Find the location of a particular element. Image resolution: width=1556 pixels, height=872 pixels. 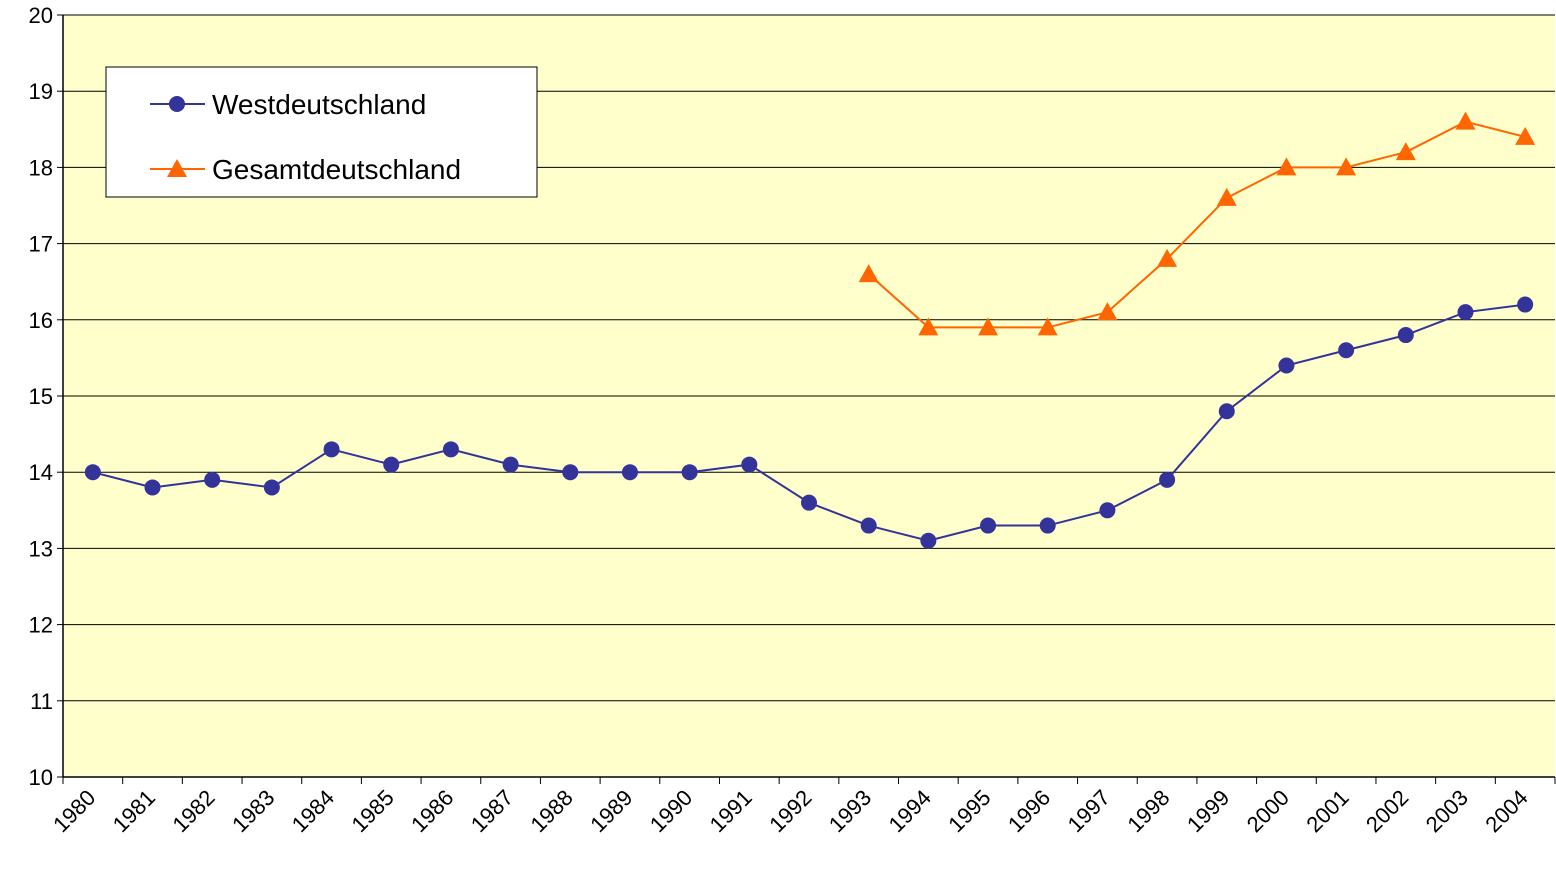

x-tick-label: 1996 is located at coordinates (1029, 811).